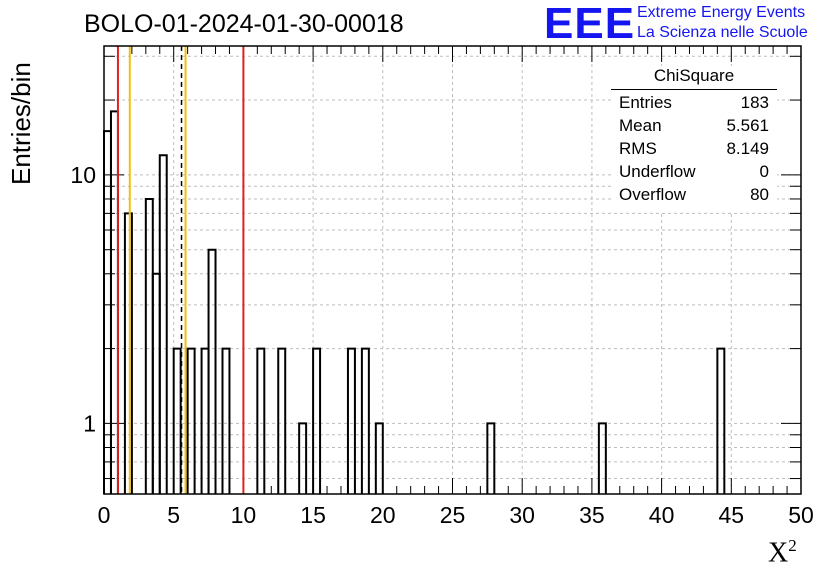  What do you see at coordinates (592, 515) in the screenshot?
I see `x-tick-label: 35` at bounding box center [592, 515].